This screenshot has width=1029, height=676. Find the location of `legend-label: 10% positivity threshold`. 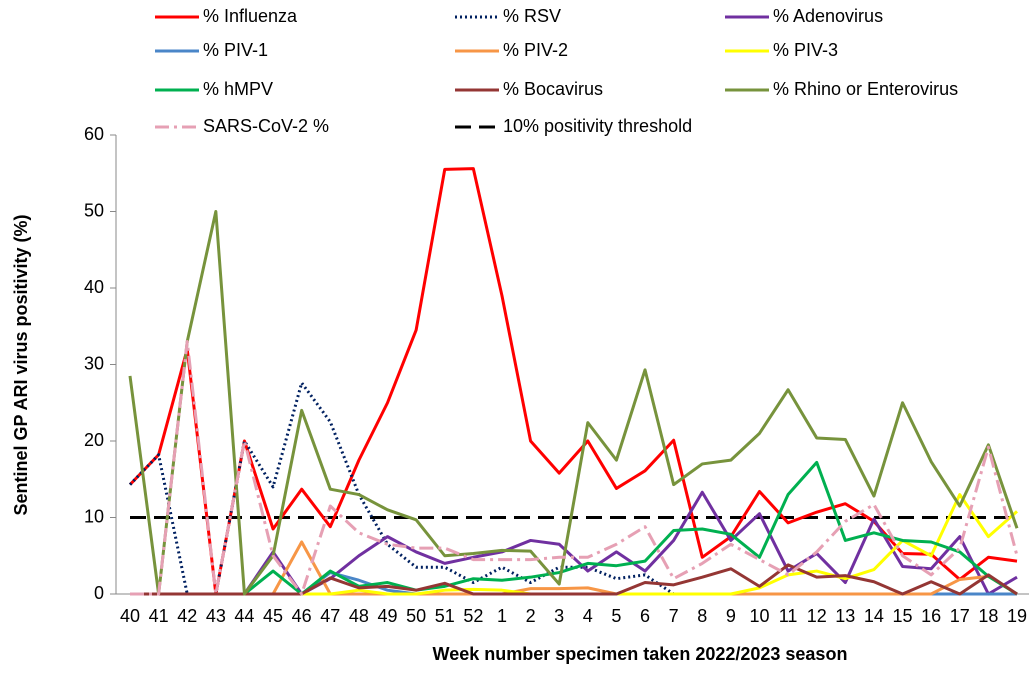

legend-label: 10% positivity threshold is located at coordinates (597, 126).